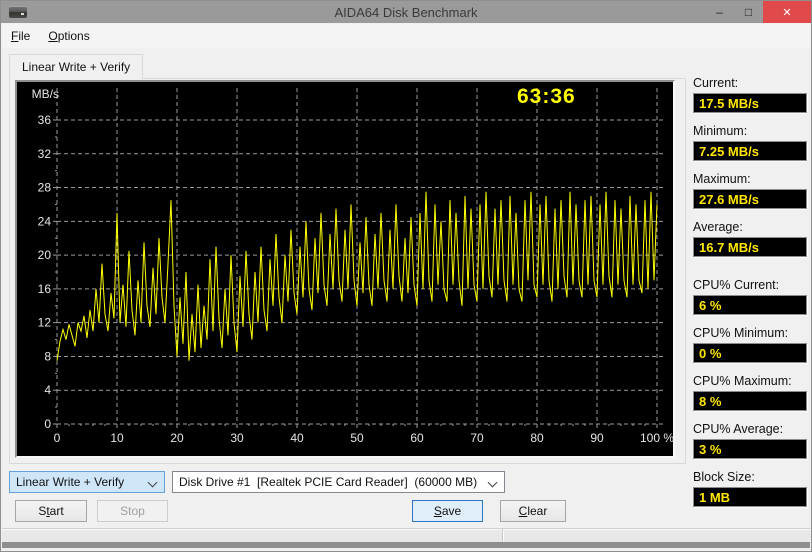 This screenshot has height=552, width=812. What do you see at coordinates (724, 477) in the screenshot?
I see `stat-label: Block Size:` at bounding box center [724, 477].